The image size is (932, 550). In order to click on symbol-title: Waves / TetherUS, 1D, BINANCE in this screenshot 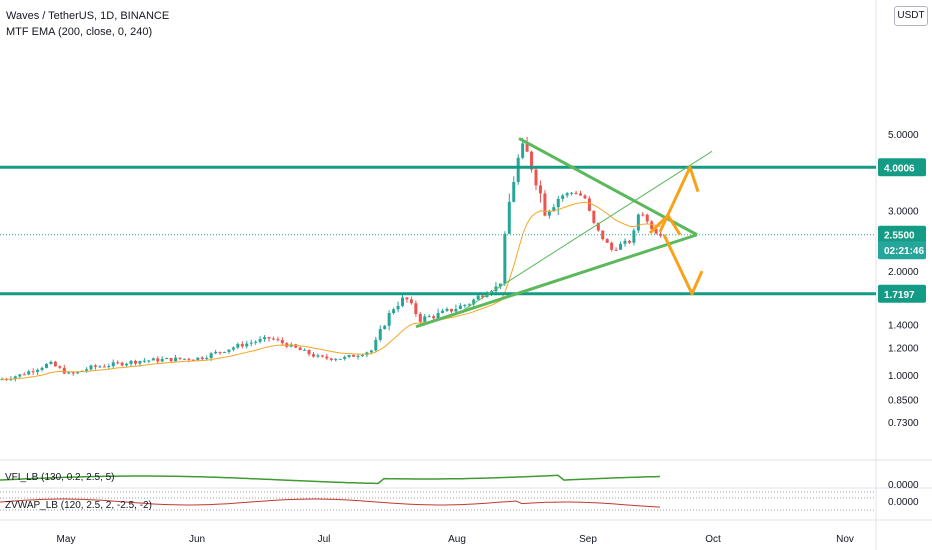, I will do `click(87, 16)`.